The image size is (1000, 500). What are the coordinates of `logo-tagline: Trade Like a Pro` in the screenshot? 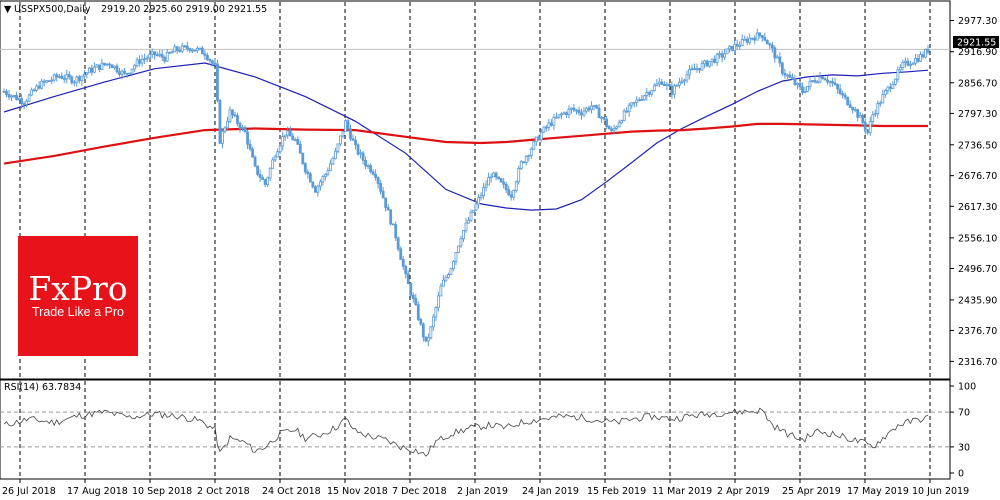 It's located at (78, 312).